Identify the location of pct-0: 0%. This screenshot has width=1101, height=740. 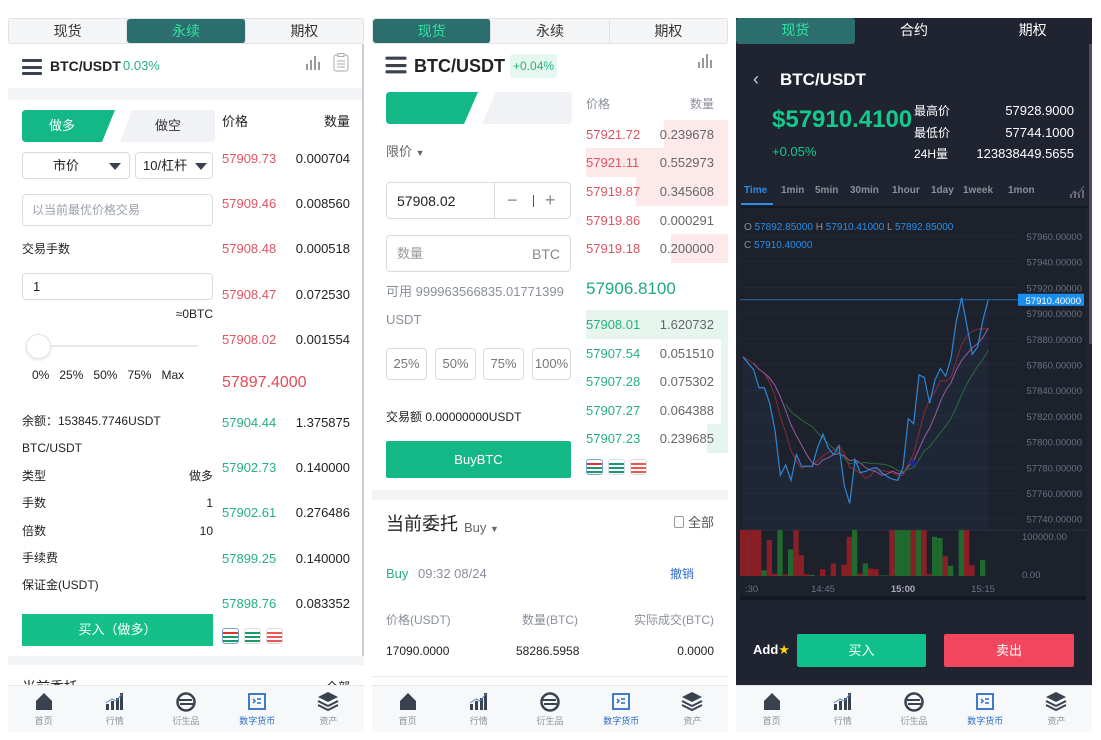
(41, 375).